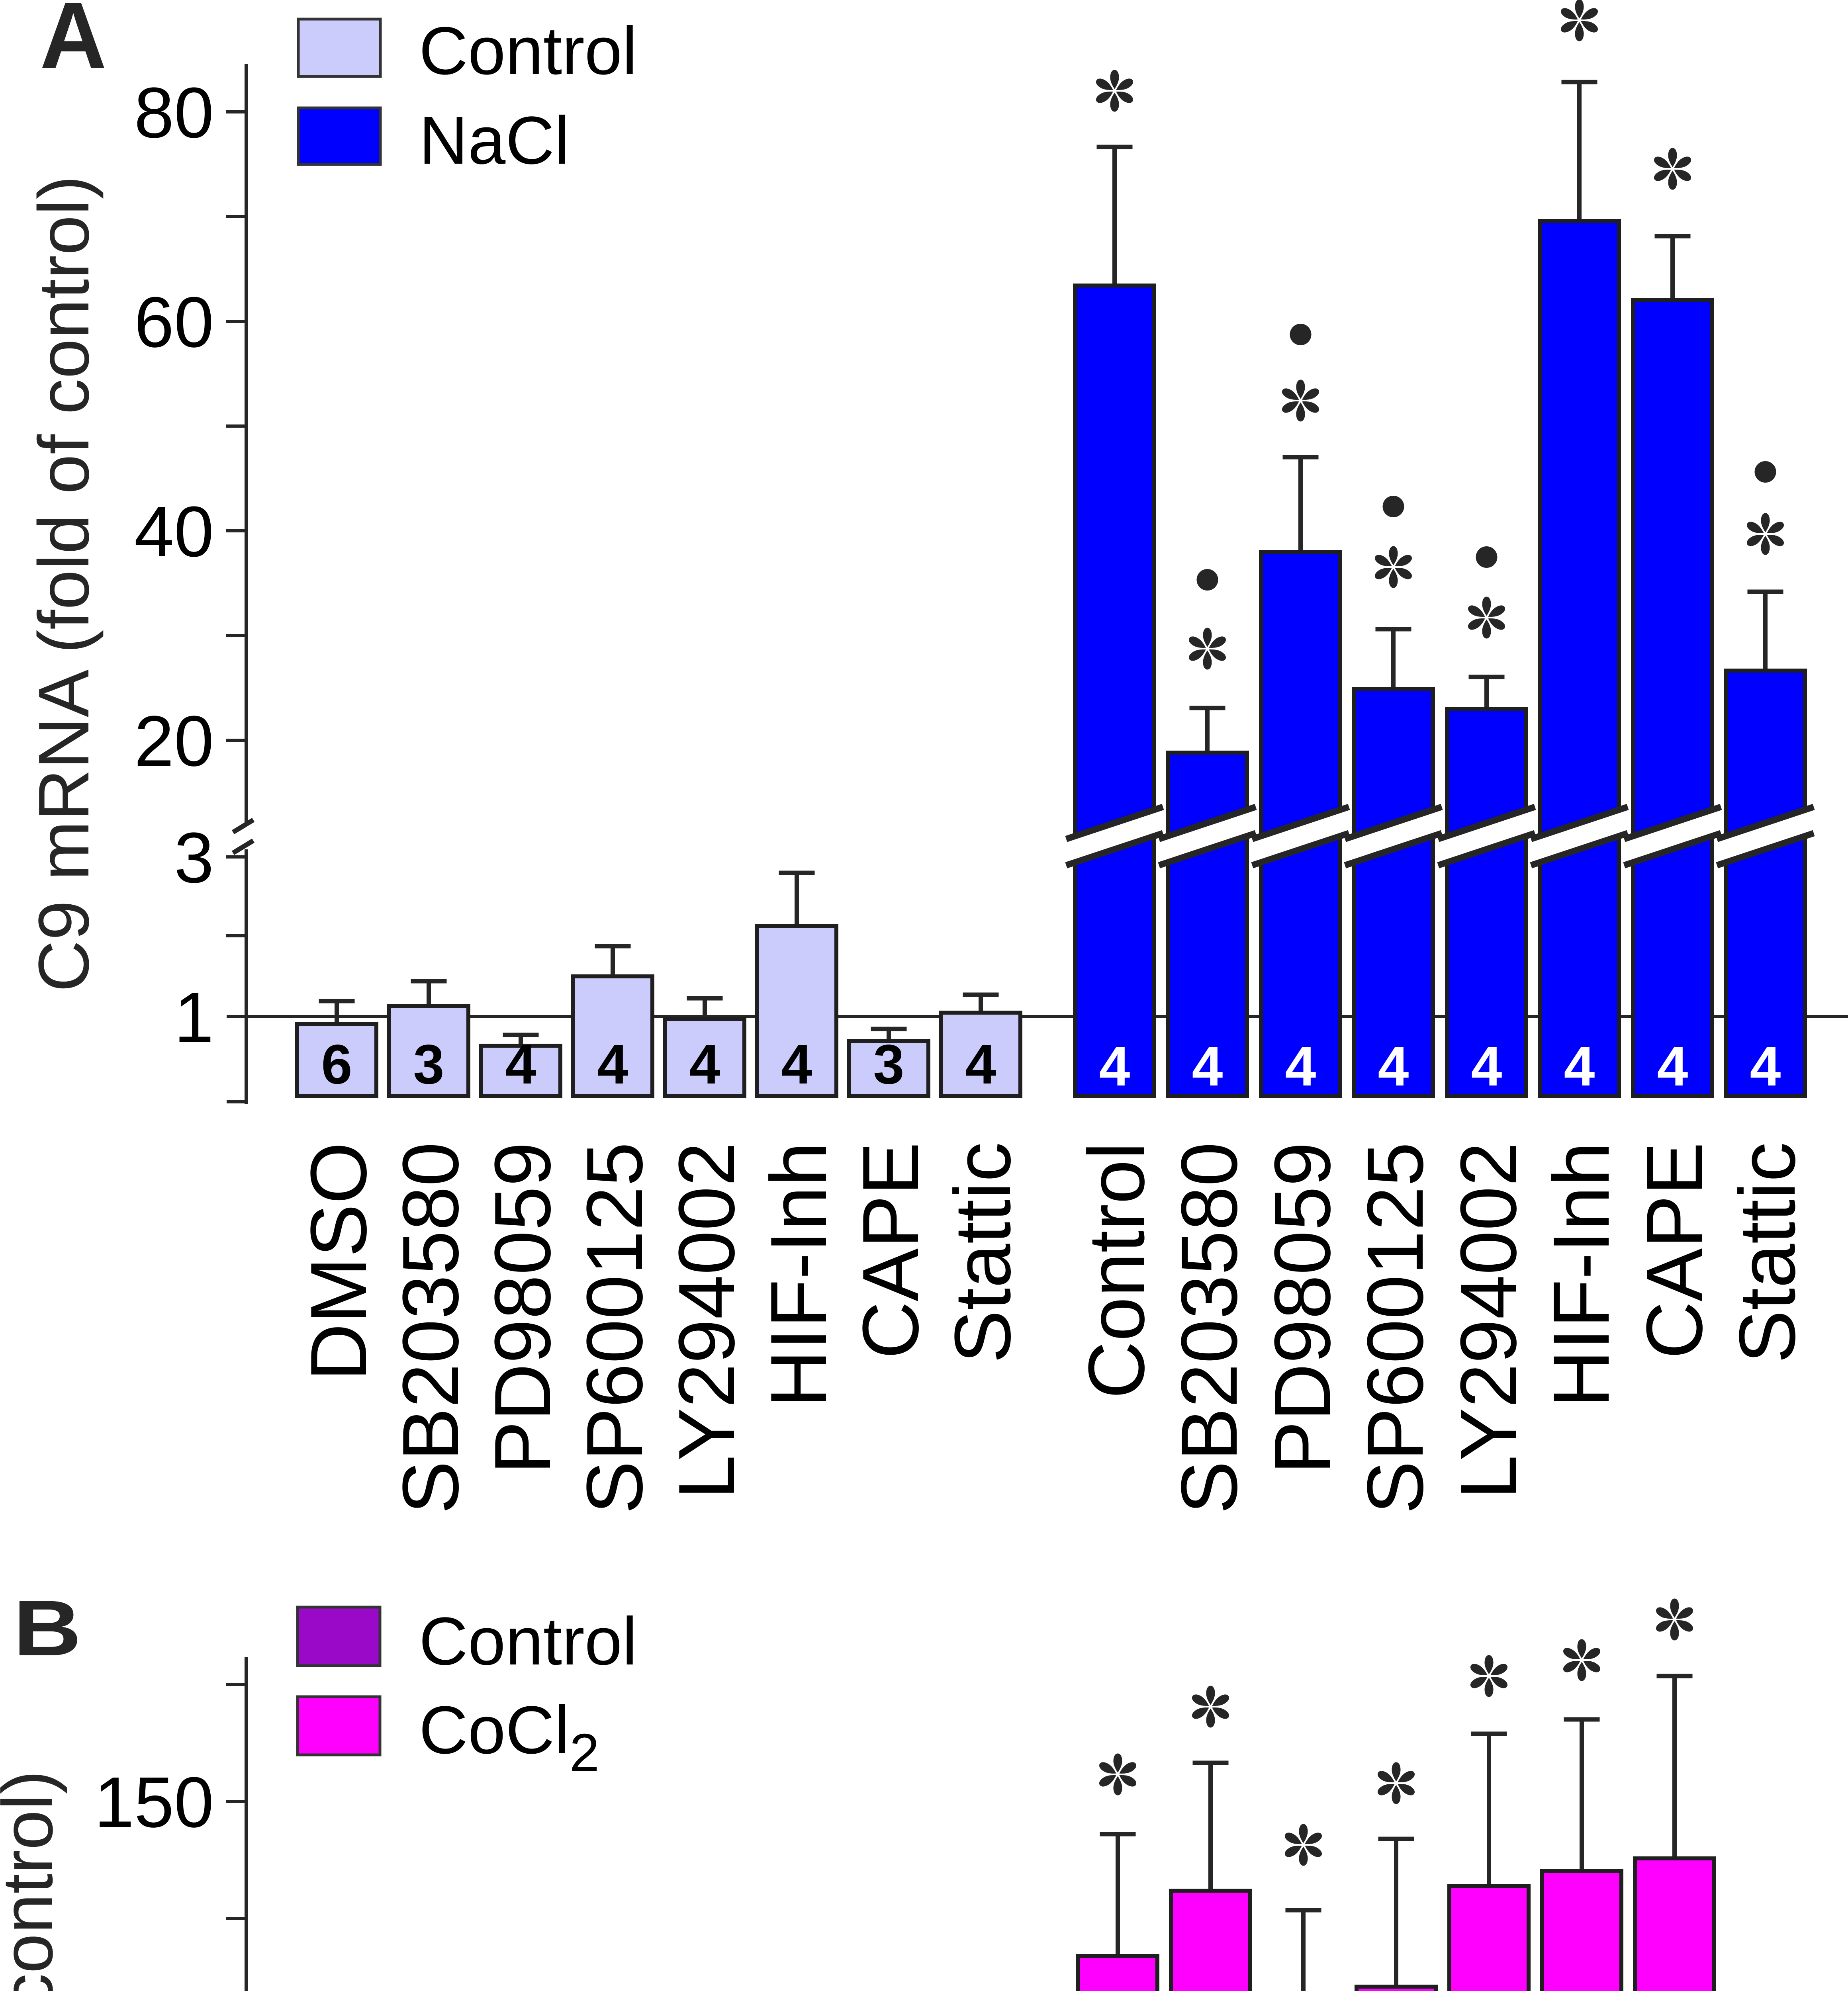 The image size is (1848, 1991). I want to click on svg-text: CoCl2, so click(509, 1738).